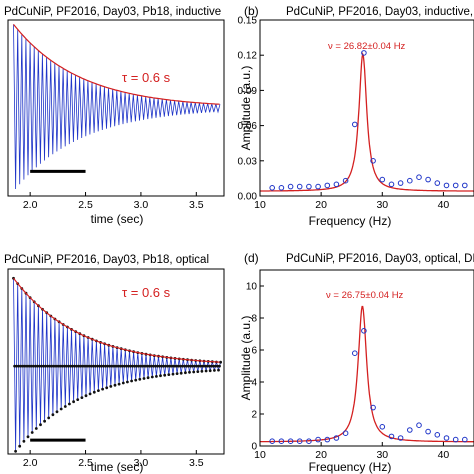  Describe the element at coordinates (321, 205) in the screenshot. I see `panel-b-x-tick-label: 20` at that location.